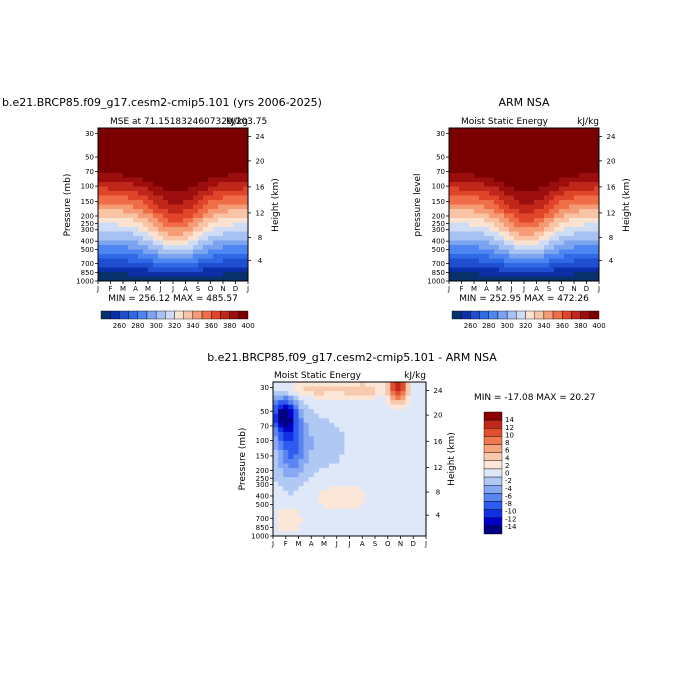 The height and width of the screenshot is (700, 700). What do you see at coordinates (87, 264) in the screenshot?
I see `pressure-tick-label: 700` at bounding box center [87, 264].